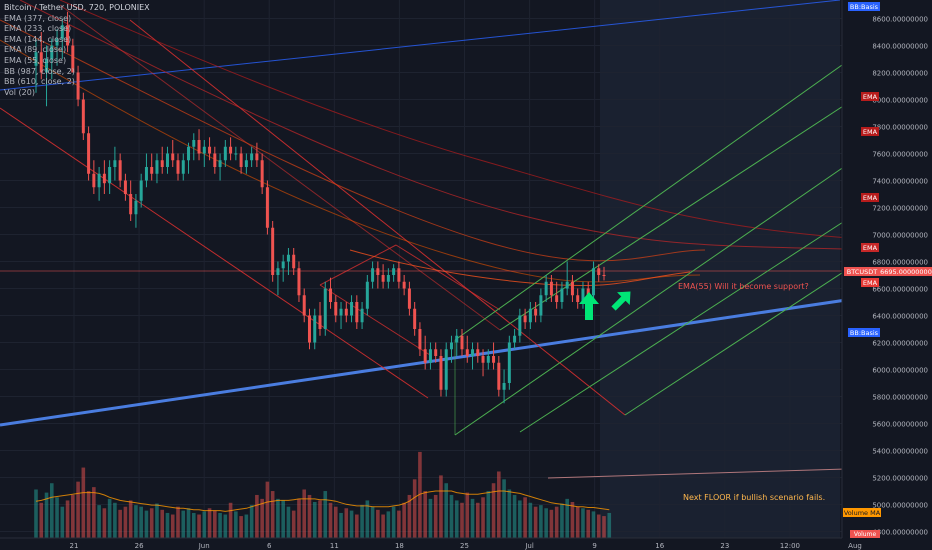  I want to click on floor-annotation: Next FLOOR if bullish scenario fails., so click(754, 497).